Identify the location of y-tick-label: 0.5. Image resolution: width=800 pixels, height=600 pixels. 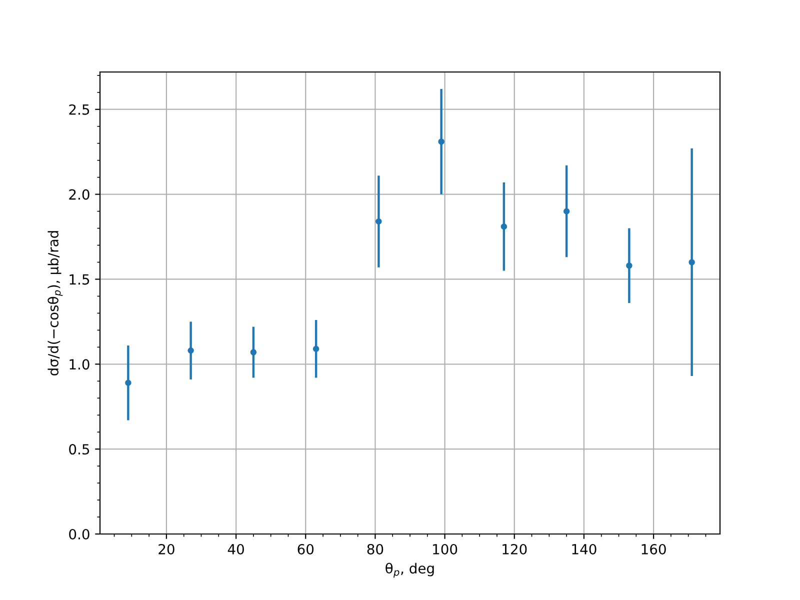
(79, 449).